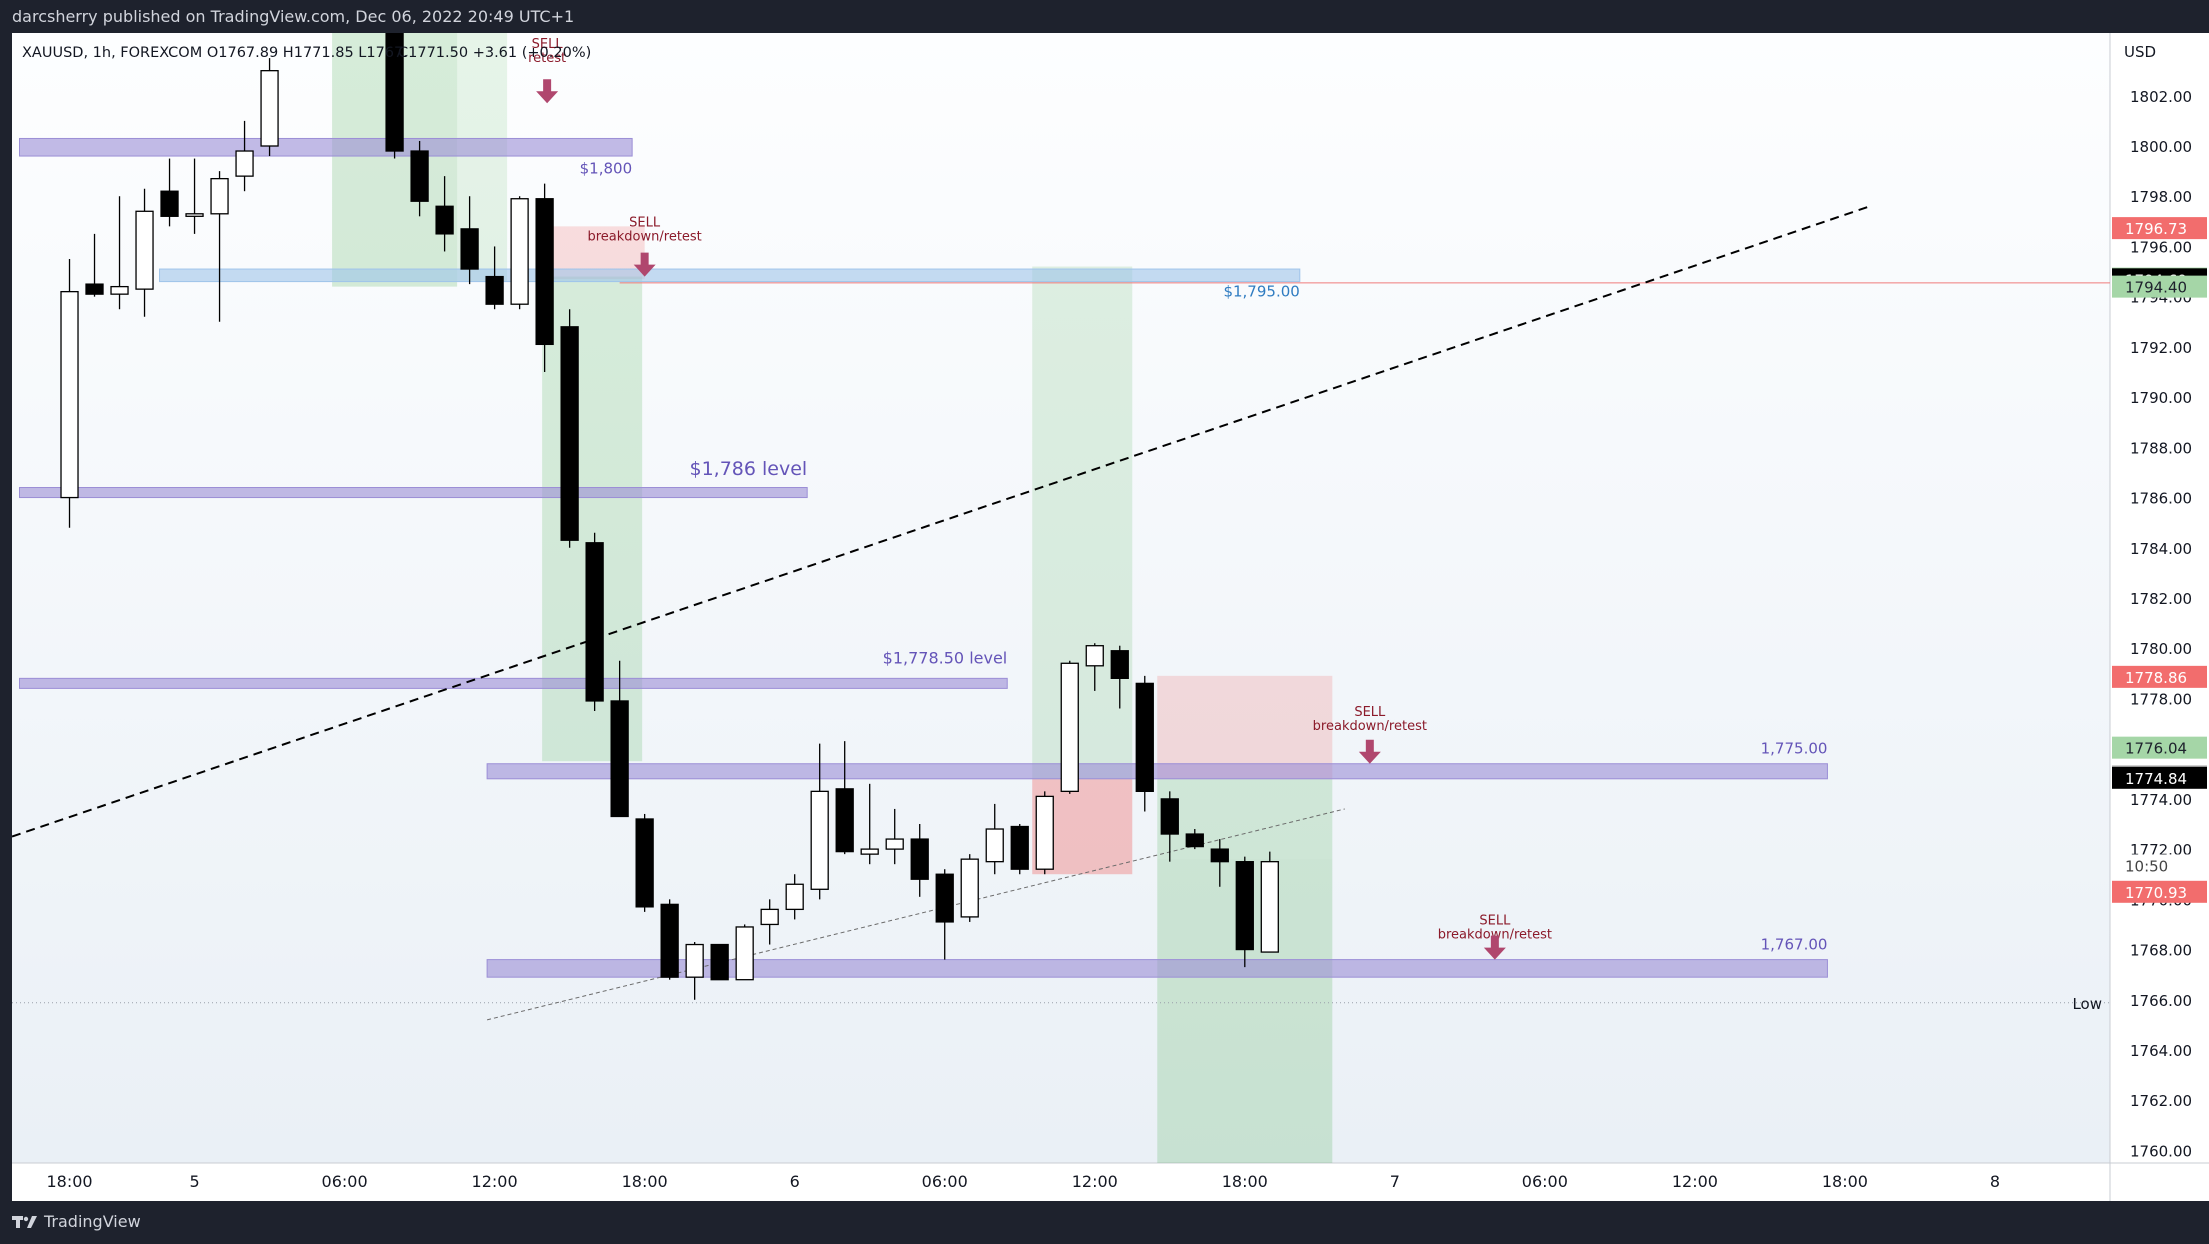 This screenshot has height=1244, width=2209. What do you see at coordinates (1794, 945) in the screenshot?
I see `level-label: 1,767.00` at bounding box center [1794, 945].